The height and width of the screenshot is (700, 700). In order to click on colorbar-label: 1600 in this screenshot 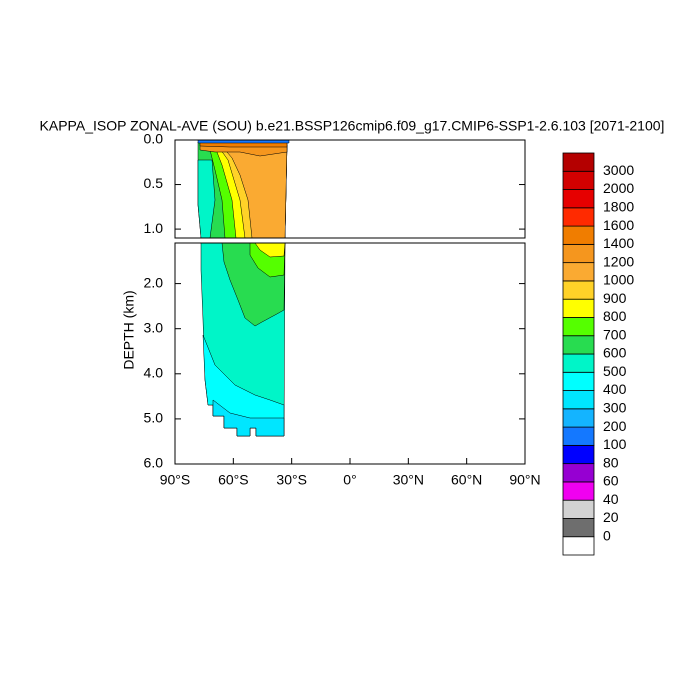, I will do `click(618, 225)`.